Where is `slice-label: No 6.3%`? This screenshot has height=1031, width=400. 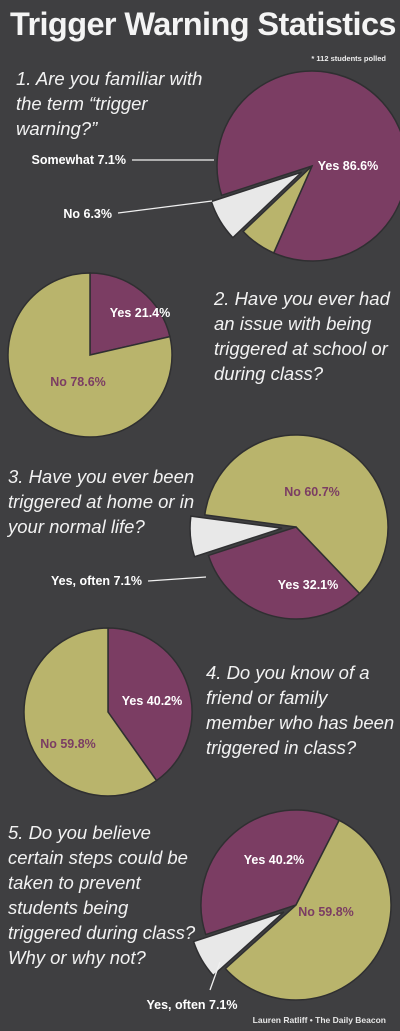
slice-label: No 6.3% is located at coordinates (87, 214).